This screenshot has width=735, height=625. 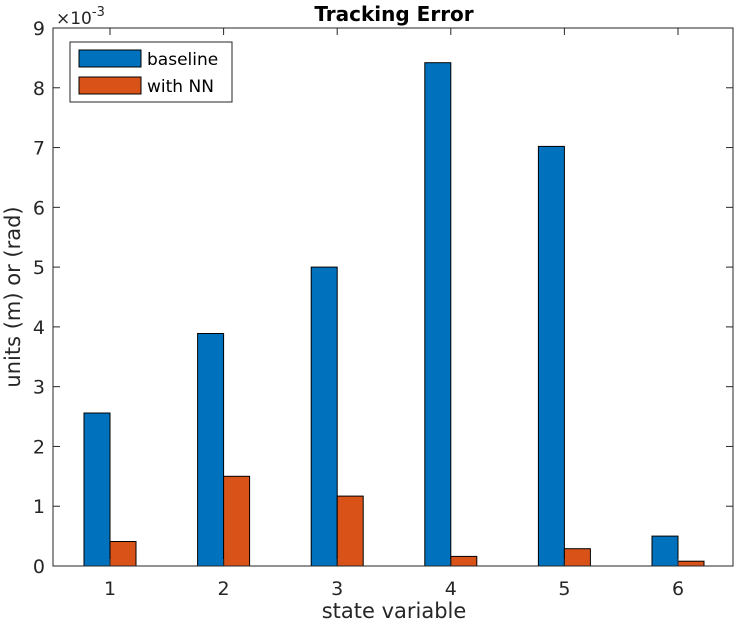 What do you see at coordinates (39, 208) in the screenshot?
I see `y-tick-label-6: 6` at bounding box center [39, 208].